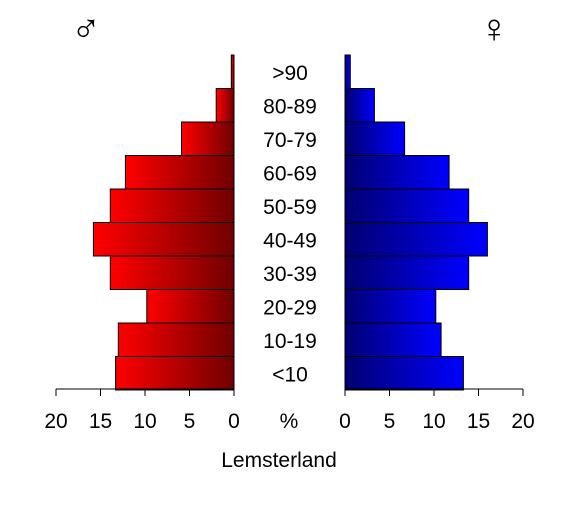  I want to click on age-label-5: 40-49, so click(290, 240).